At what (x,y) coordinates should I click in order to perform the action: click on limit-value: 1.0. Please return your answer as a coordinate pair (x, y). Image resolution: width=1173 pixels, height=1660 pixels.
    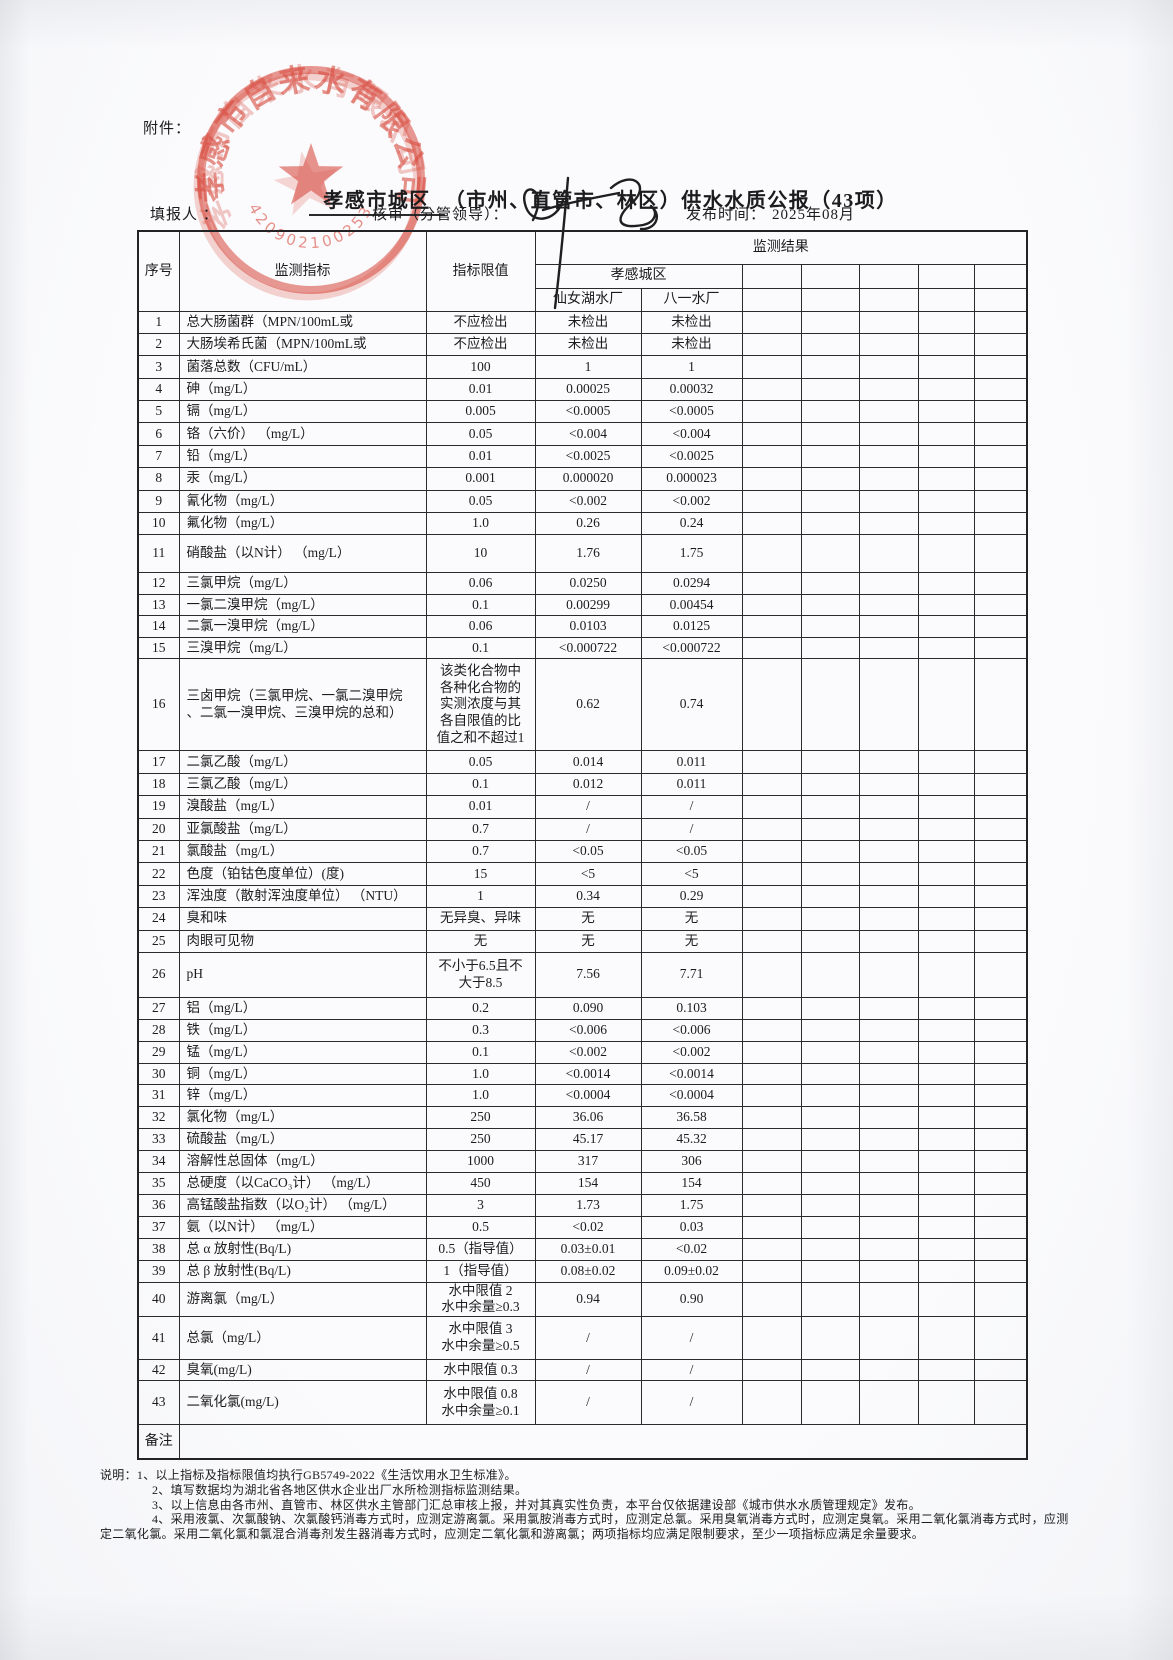
    Looking at the image, I should click on (480, 1074).